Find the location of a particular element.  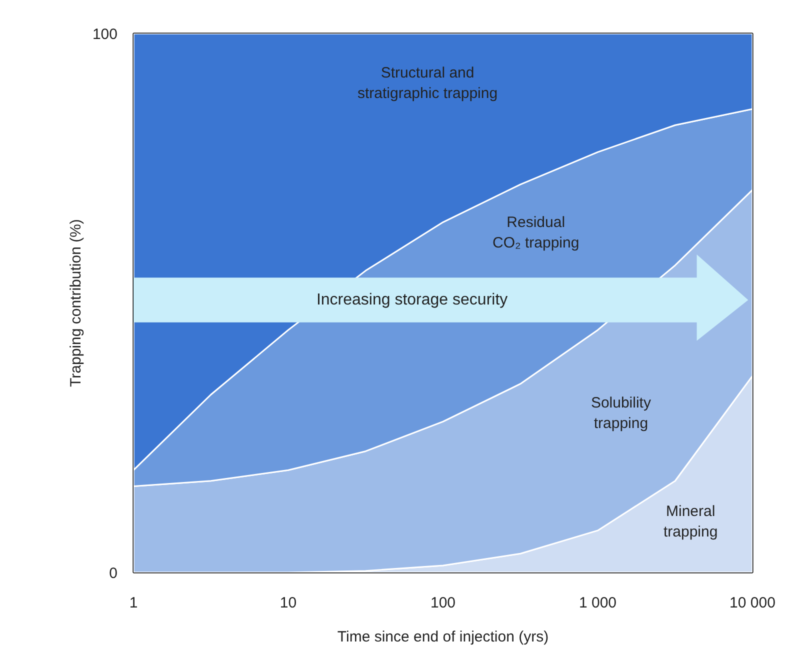

annotation: Increasing storage security is located at coordinates (412, 300).